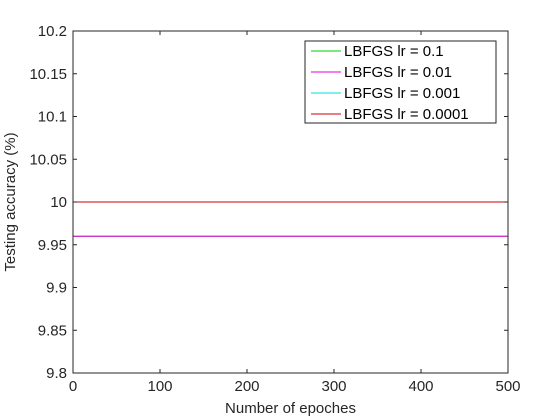 This screenshot has height=420, width=560. Describe the element at coordinates (290, 408) in the screenshot. I see `x-axis-label: Number of epoches` at that location.